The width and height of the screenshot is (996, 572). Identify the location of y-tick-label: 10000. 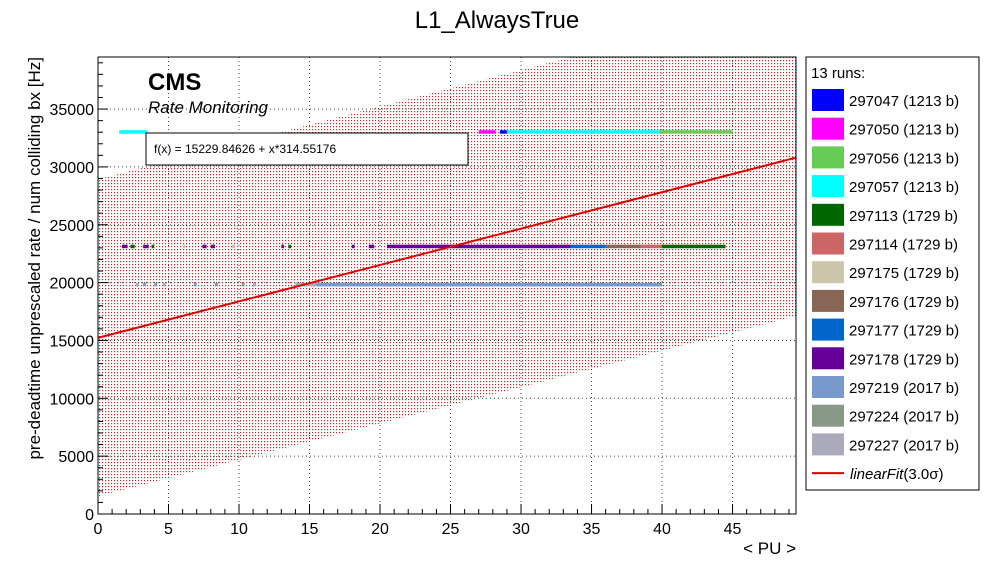
(72, 399).